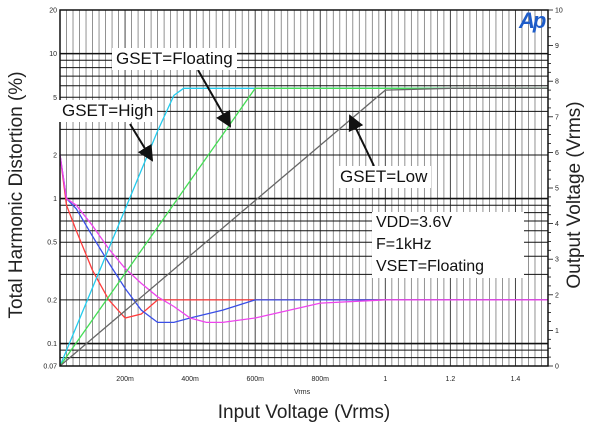 This screenshot has width=591, height=436. I want to click on y-right-axis-label-box: Output Voltage (Vrms), so click(575, 195).